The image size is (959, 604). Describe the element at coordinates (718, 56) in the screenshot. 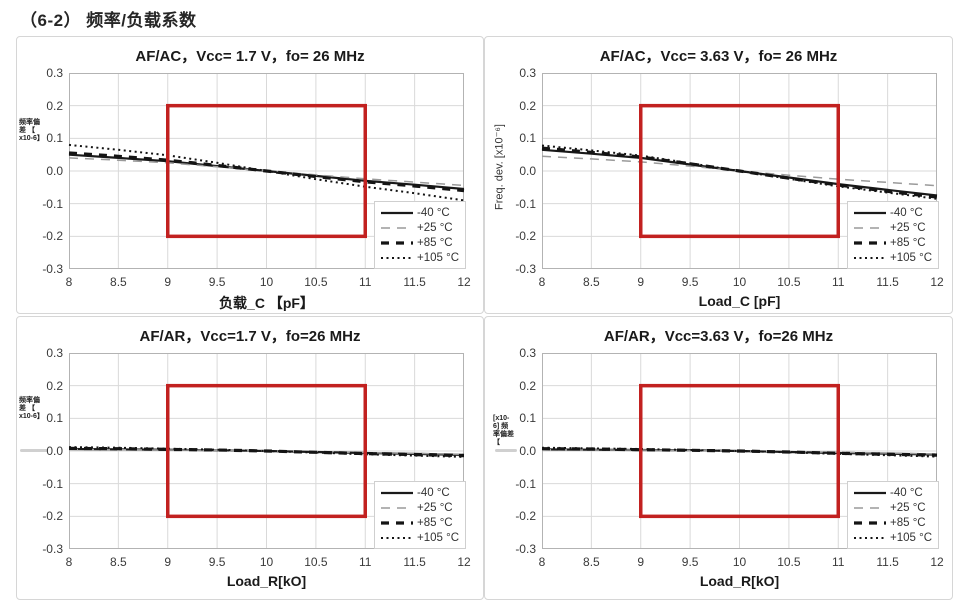

I see `chart-title: AF/AC，Vcc= 3.63 V，fo= 26 MHz` at that location.